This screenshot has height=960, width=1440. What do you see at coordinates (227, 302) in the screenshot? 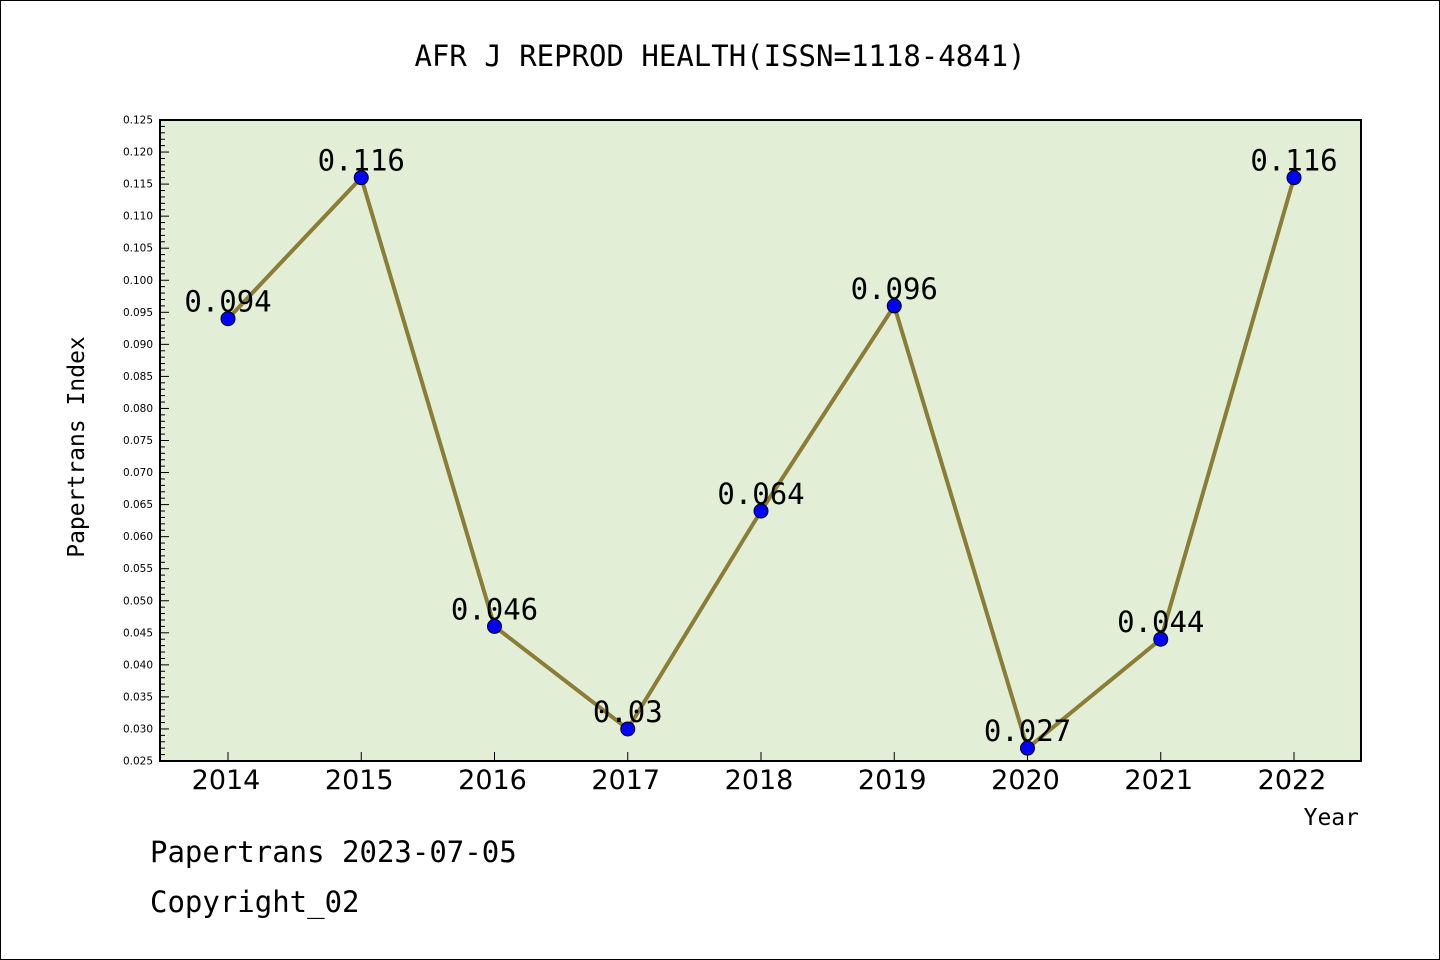
I see `data-label: 0.094` at bounding box center [227, 302].